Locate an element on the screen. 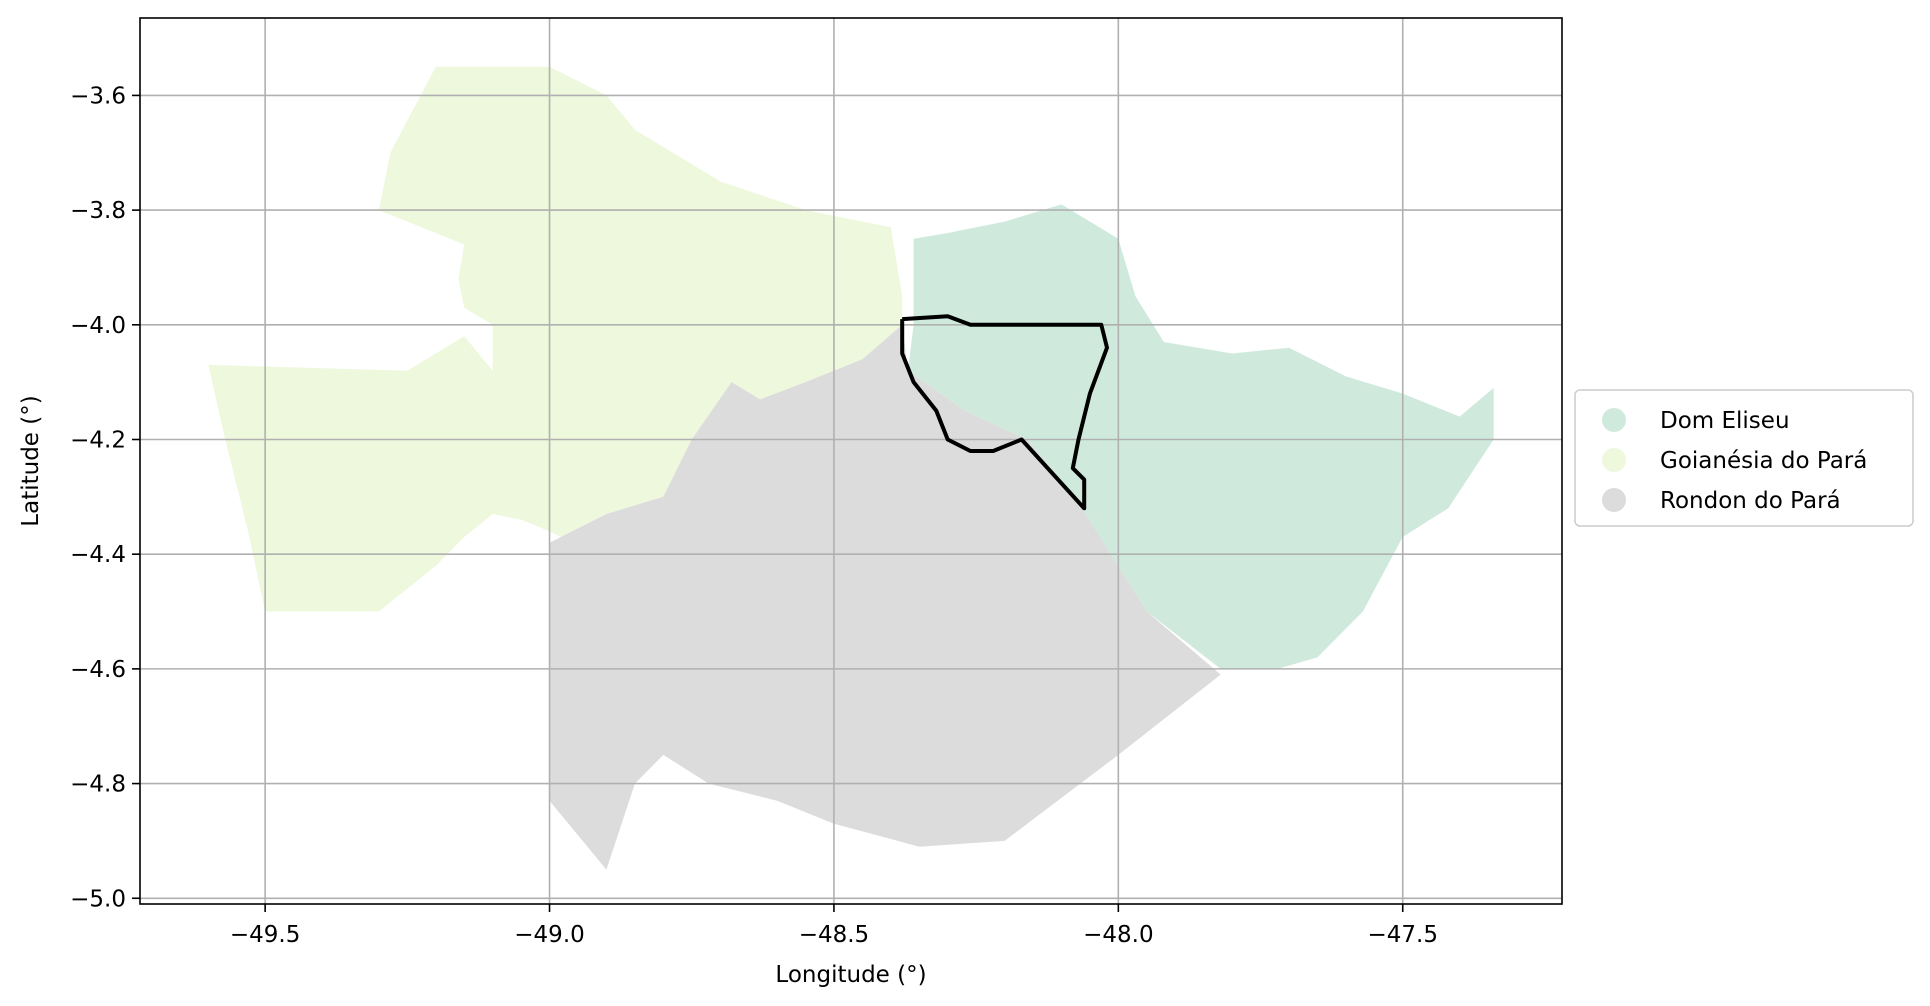  y-tick-label: −4.8 is located at coordinates (98, 785).